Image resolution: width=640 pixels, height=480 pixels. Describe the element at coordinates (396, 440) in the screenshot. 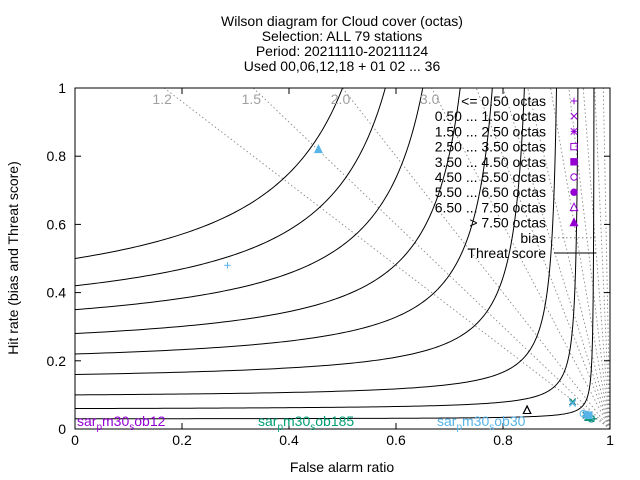

I see `x-tick-label: 0.6` at that location.